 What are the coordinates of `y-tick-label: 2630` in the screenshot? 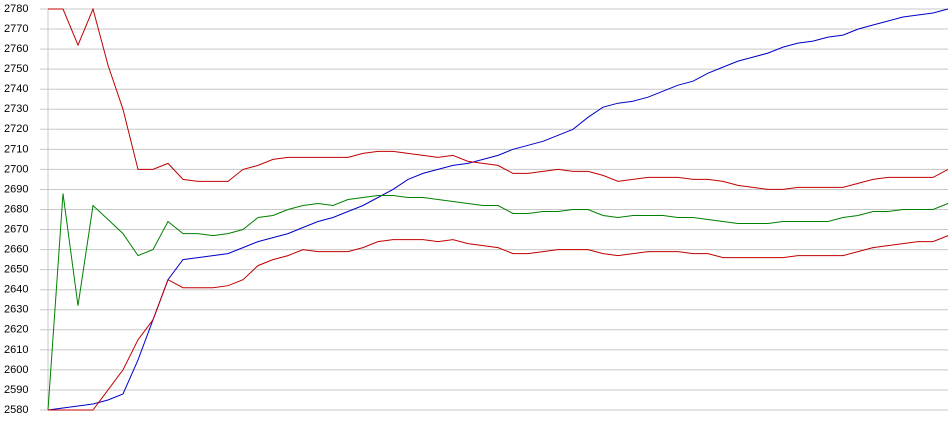 It's located at (16, 310).